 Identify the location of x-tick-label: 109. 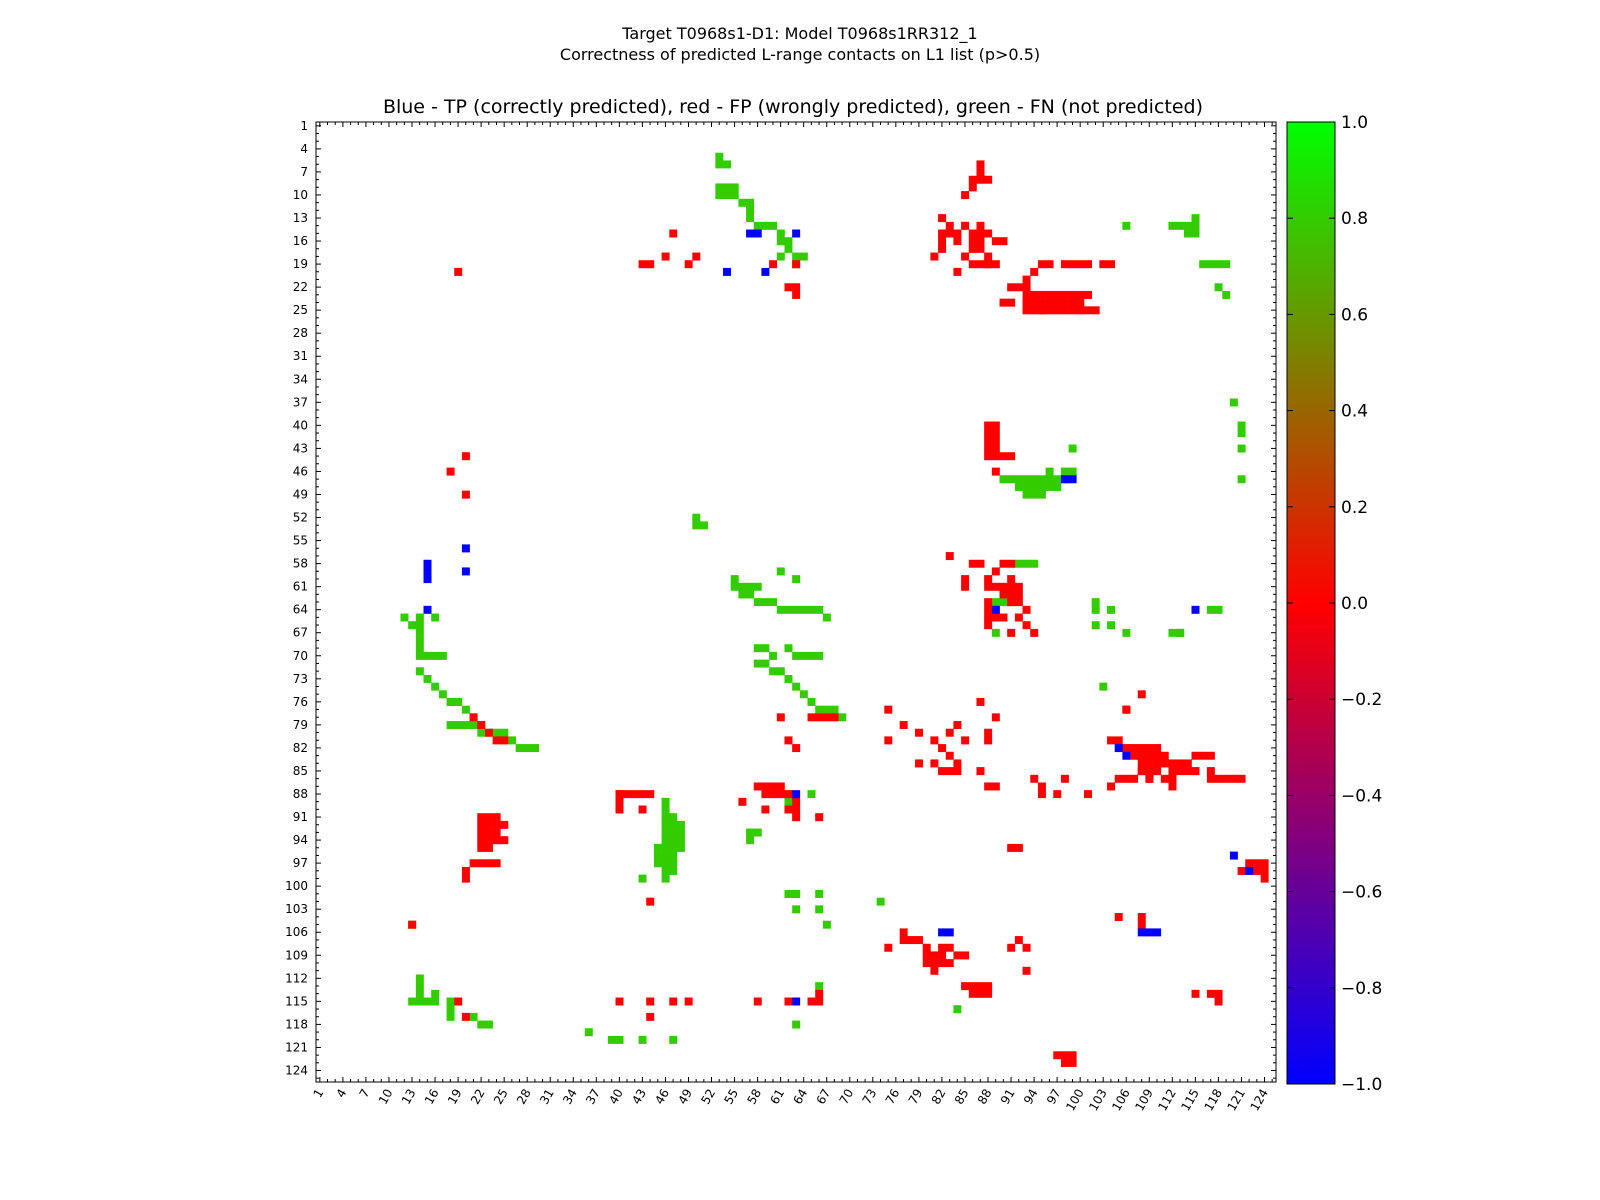
(1144, 1100).